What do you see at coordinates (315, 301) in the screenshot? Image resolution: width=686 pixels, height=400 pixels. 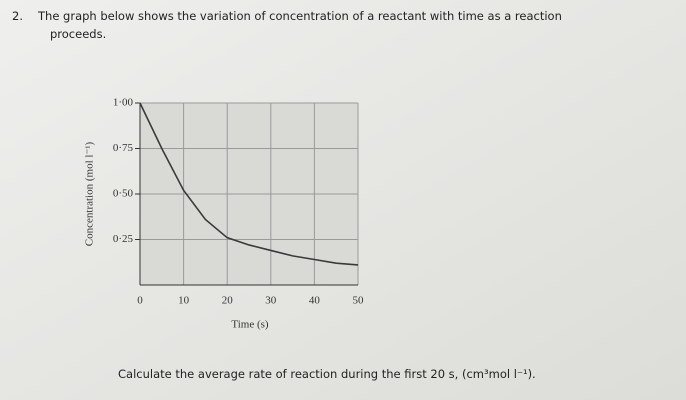 I see `x-tick-label: 40` at bounding box center [315, 301].